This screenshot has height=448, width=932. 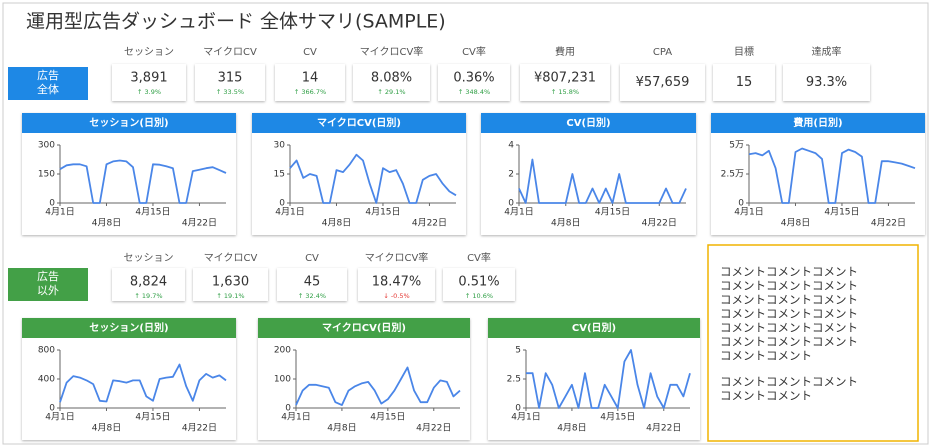 I want to click on y-tick-label: 150, so click(x=46, y=175).